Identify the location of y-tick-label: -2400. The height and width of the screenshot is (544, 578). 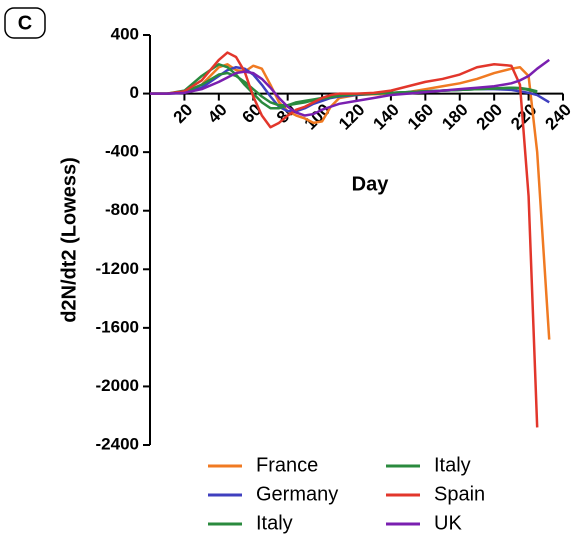
(117, 443).